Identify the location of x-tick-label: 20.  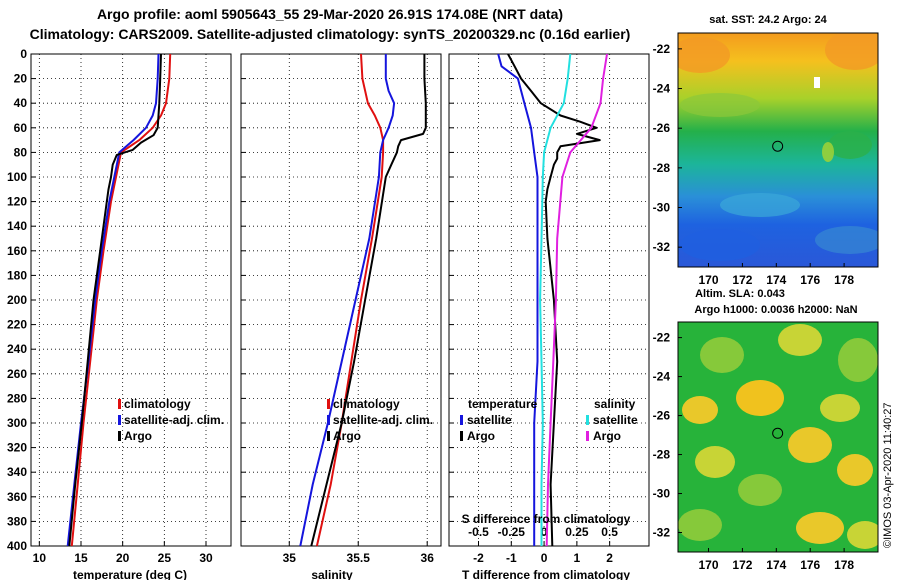
(123, 558).